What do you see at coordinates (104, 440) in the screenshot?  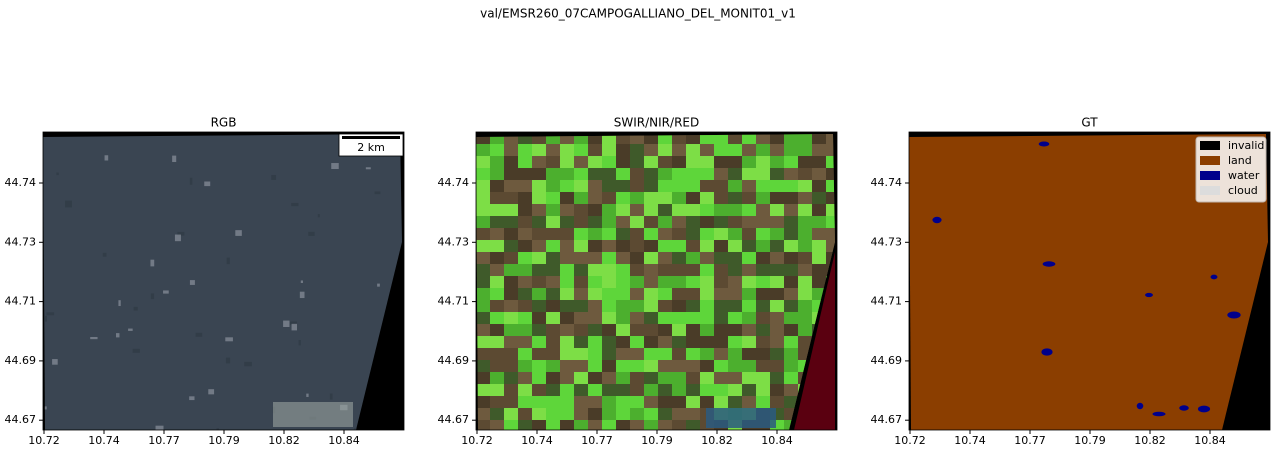 I see `x-tick-label: 10.74` at bounding box center [104, 440].